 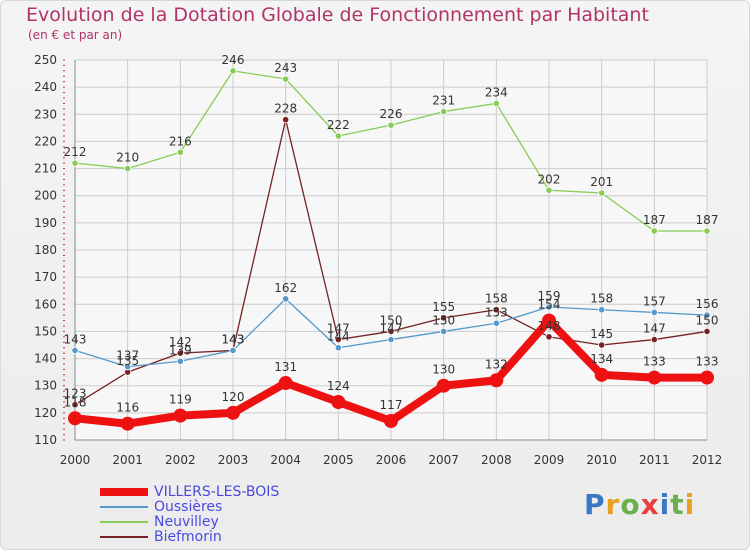 What do you see at coordinates (338, 125) in the screenshot?
I see `data-label: 222` at bounding box center [338, 125].